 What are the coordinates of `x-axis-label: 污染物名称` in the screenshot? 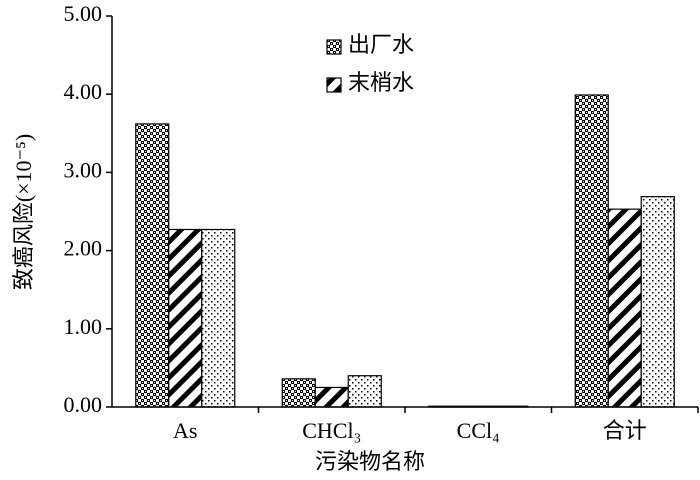 It's located at (370, 461).